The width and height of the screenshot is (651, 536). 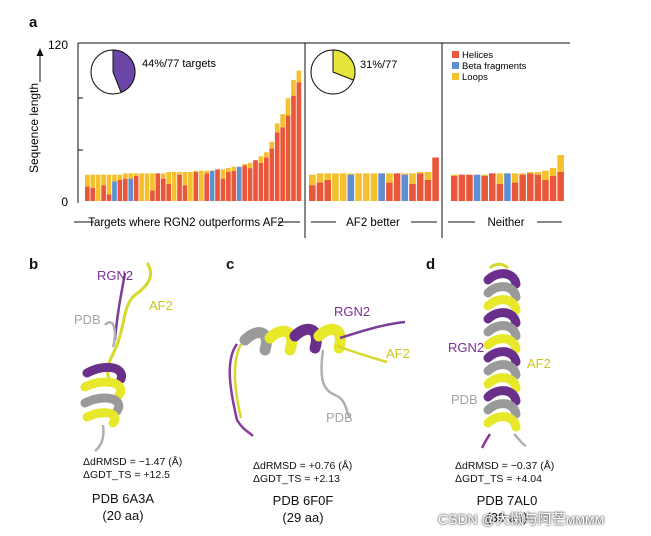 I want to click on label-pdb-d: PDB, so click(x=464, y=399).